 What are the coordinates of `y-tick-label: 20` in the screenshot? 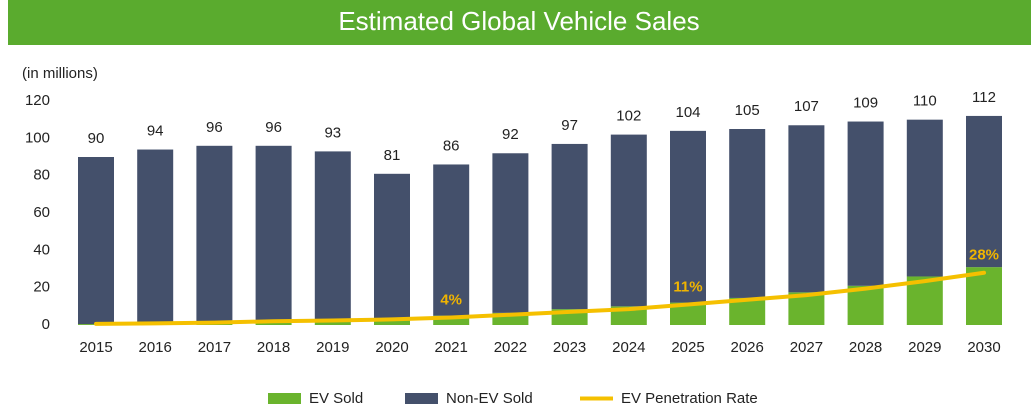 It's located at (41, 287).